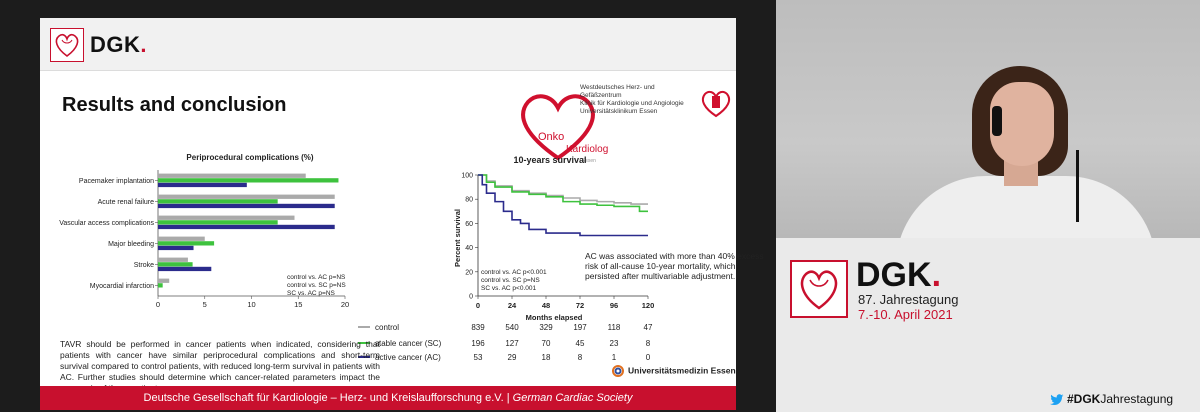 The width and height of the screenshot is (1200, 412). What do you see at coordinates (587, 149) in the screenshot?
I see `kardiologie-label: Kardiologie` at bounding box center [587, 149].